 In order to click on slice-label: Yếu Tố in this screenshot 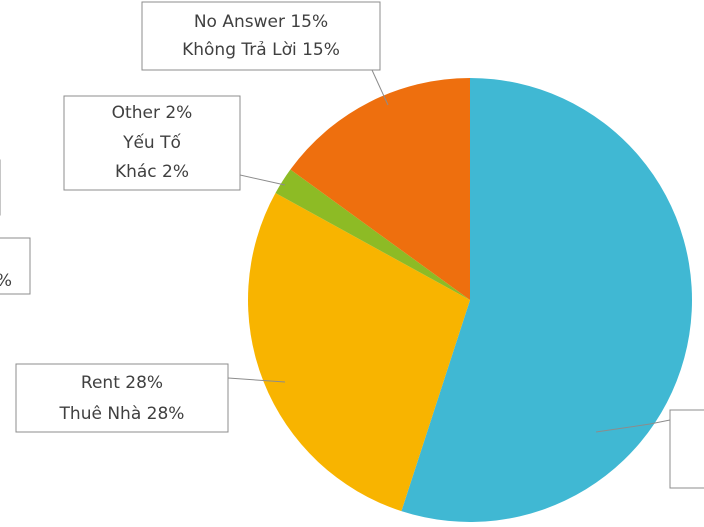, I will do `click(151, 142)`.